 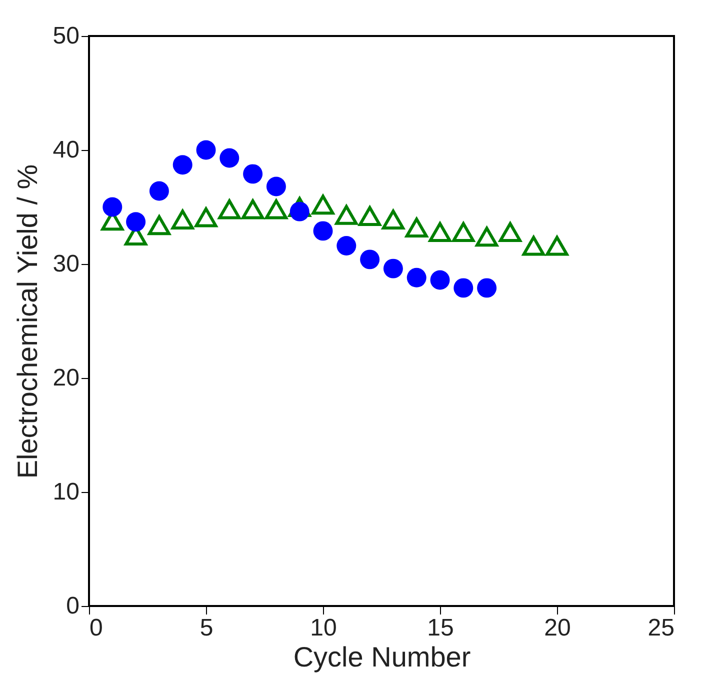 What do you see at coordinates (66, 36) in the screenshot?
I see `y-tick-label: 50` at bounding box center [66, 36].